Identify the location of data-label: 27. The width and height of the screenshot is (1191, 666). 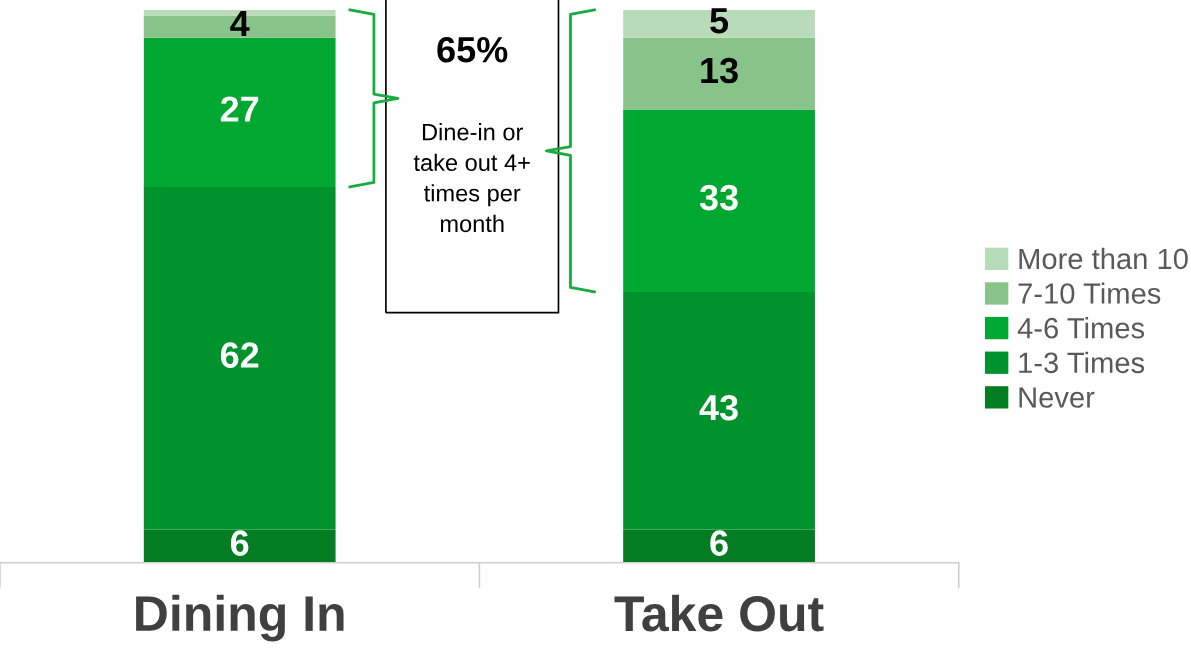
(239, 109).